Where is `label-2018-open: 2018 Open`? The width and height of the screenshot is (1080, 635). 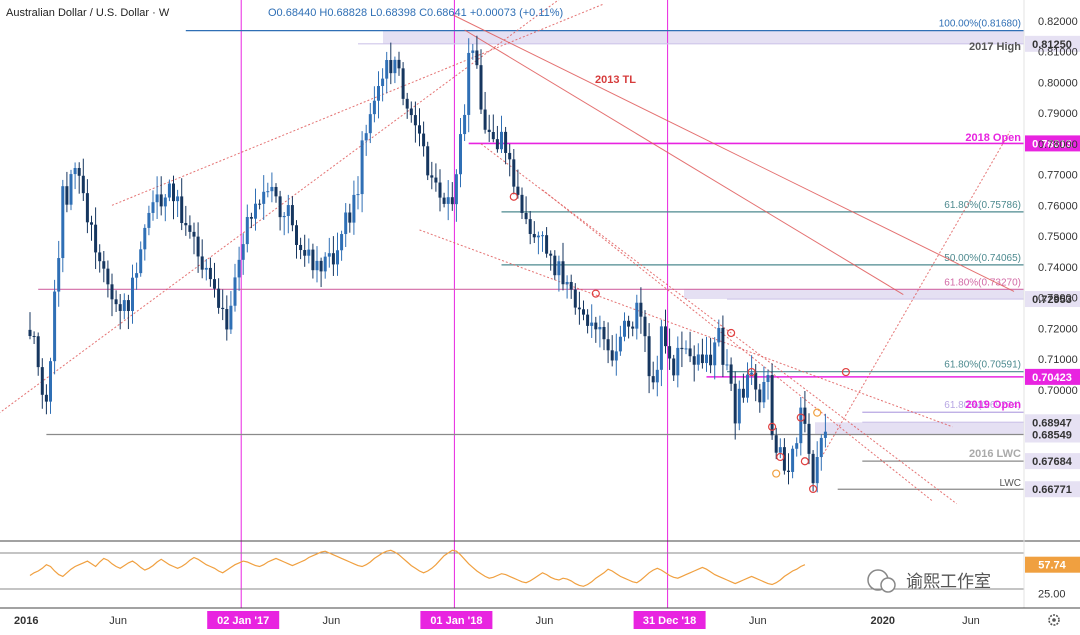
label-2018-open: 2018 Open is located at coordinates (993, 138).